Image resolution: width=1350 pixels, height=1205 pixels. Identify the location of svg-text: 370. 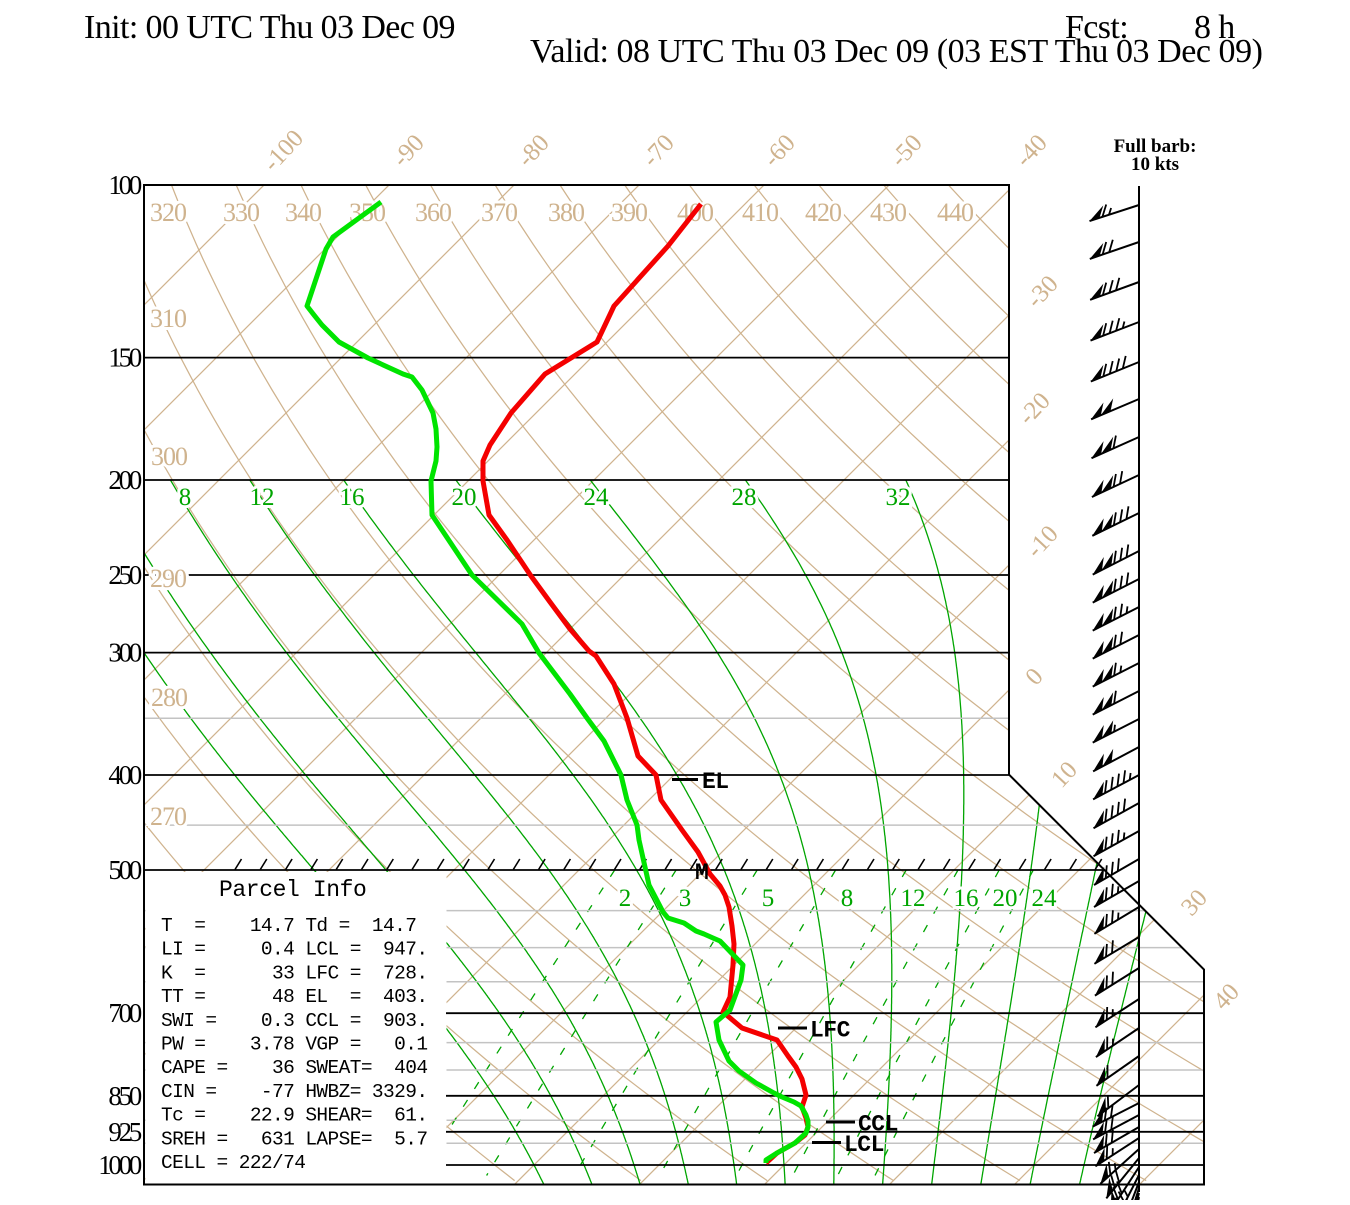
(499, 212).